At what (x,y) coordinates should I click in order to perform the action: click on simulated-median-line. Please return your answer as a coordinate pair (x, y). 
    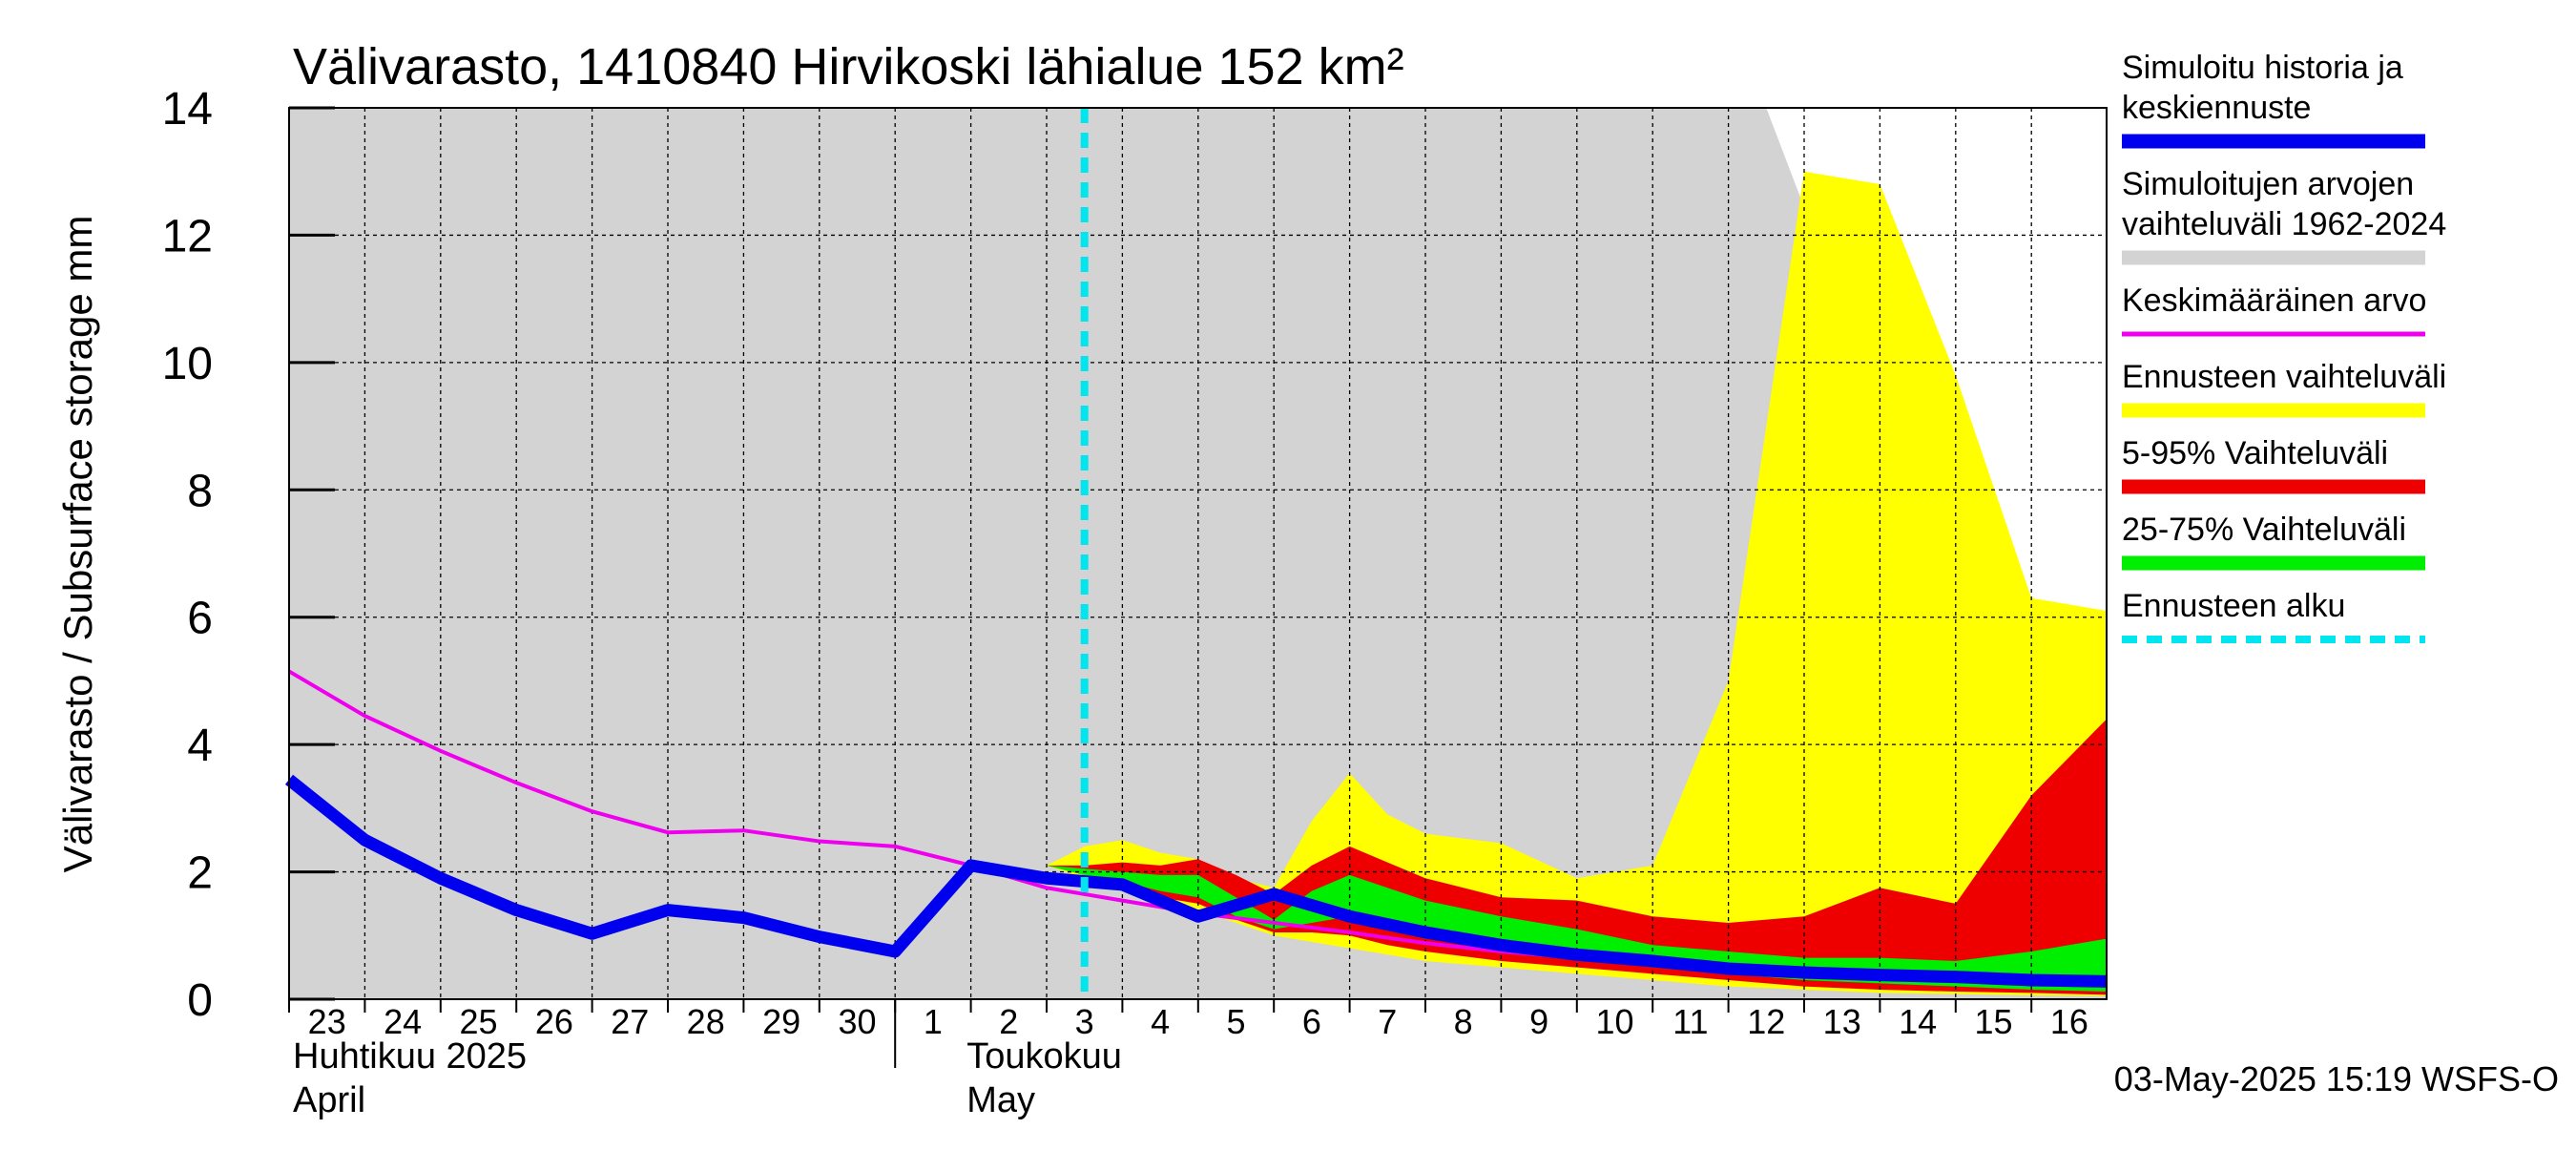
    Looking at the image, I should click on (1196, 881).